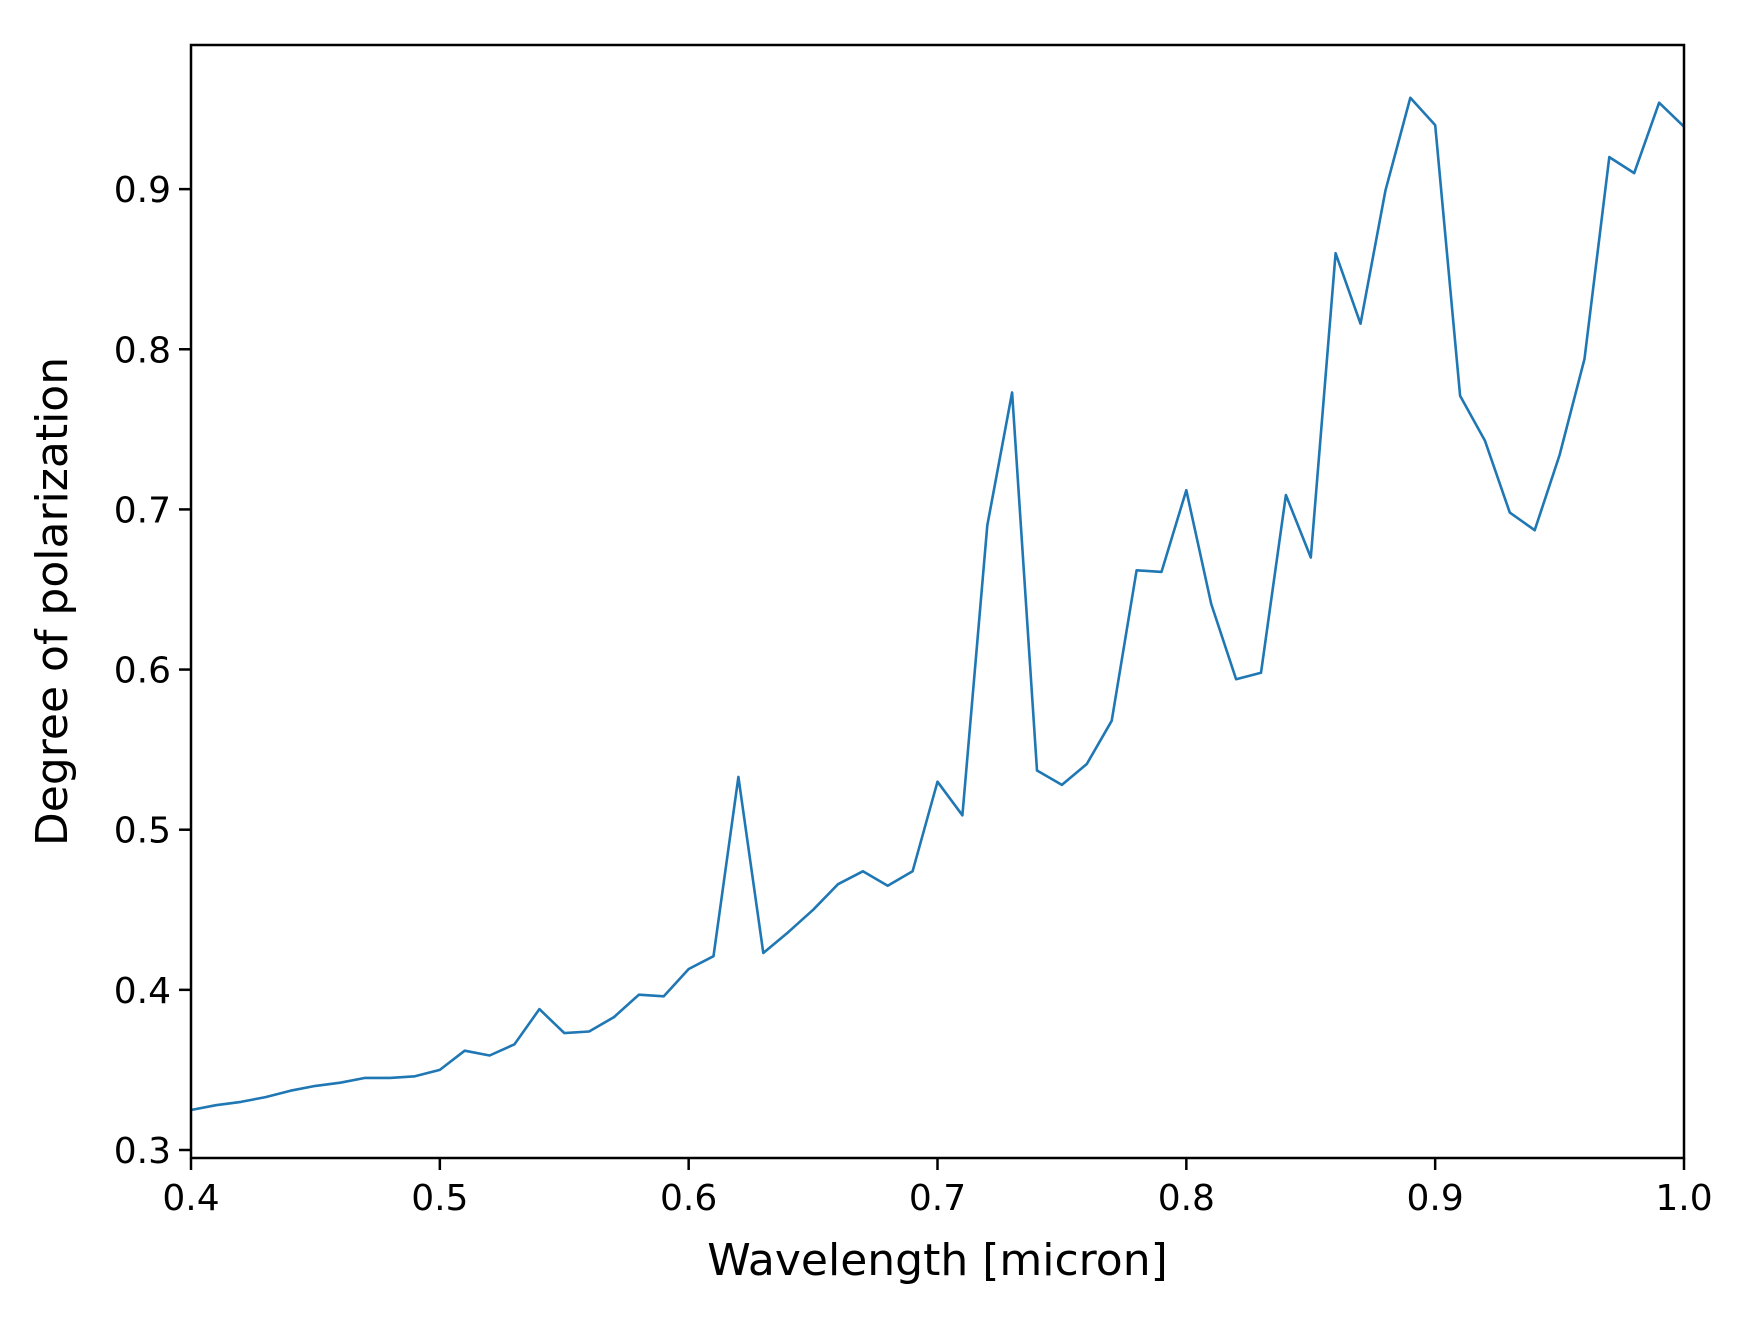 The height and width of the screenshot is (1318, 1741). What do you see at coordinates (1186, 1198) in the screenshot?
I see `x-tick-label: 0.8` at bounding box center [1186, 1198].